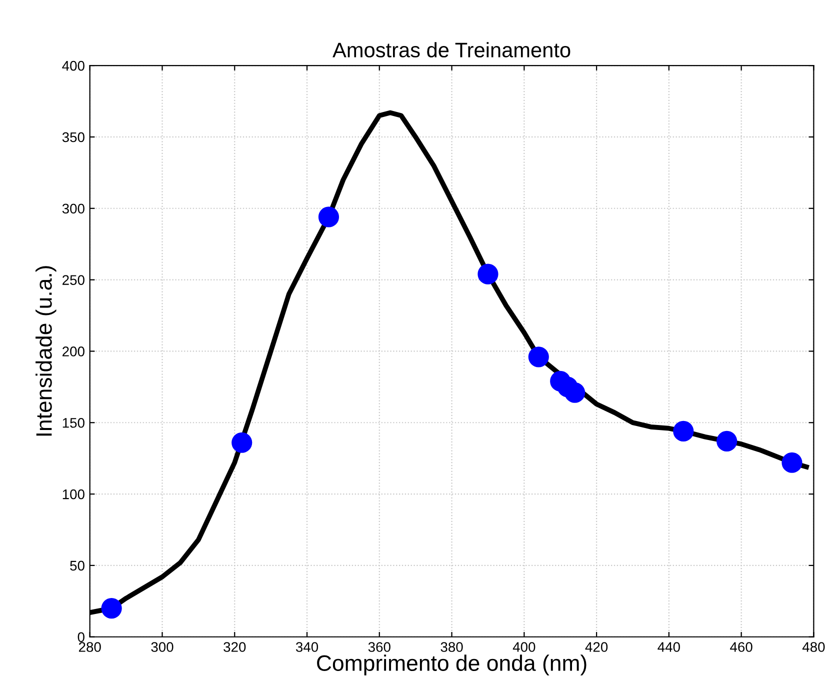 This screenshot has width=832, height=690. What do you see at coordinates (73, 423) in the screenshot?
I see `y-tick-label: 150` at bounding box center [73, 423].